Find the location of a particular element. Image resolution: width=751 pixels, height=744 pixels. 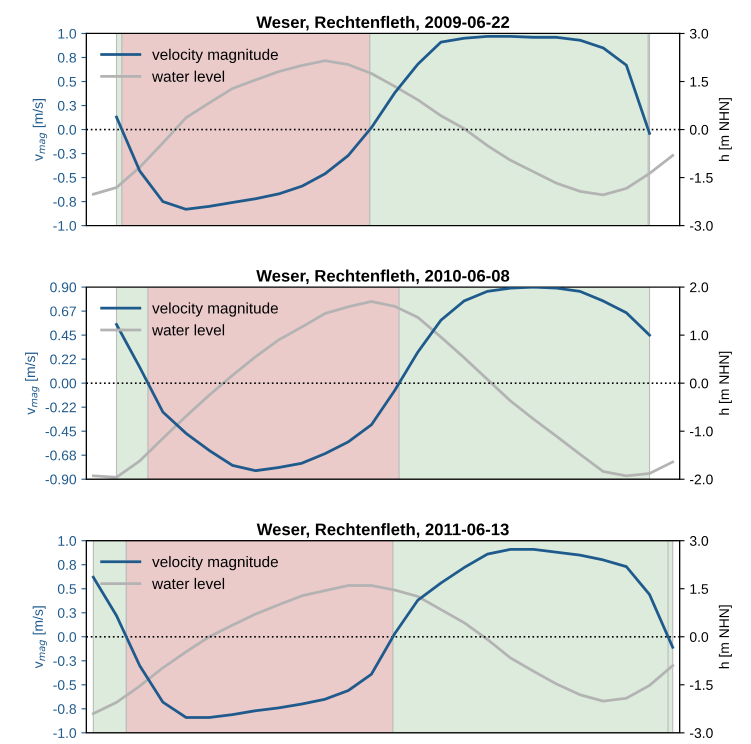

chart-title: Weser, Rechtenfleth, 2011-06-13 is located at coordinates (382, 530).